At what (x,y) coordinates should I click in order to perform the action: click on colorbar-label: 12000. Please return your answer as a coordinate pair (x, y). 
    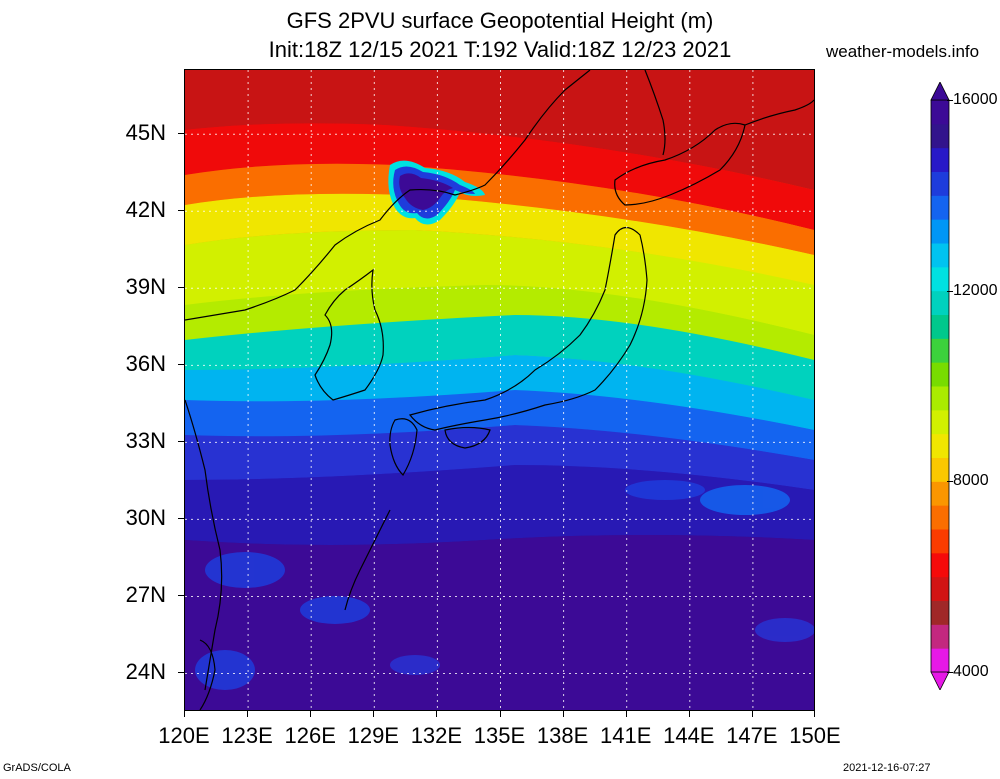
    Looking at the image, I should click on (975, 290).